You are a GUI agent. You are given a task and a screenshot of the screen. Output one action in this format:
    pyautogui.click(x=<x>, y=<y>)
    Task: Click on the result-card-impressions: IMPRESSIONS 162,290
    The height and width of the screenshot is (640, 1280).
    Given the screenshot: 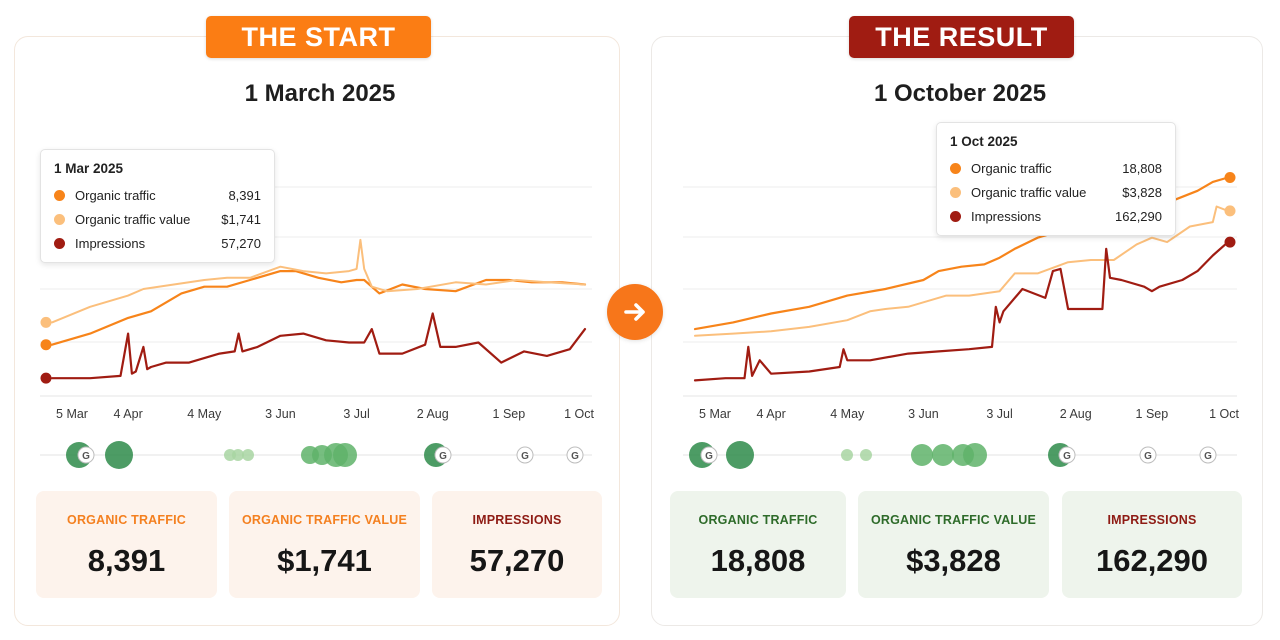 What is the action you would take?
    pyautogui.click(x=1152, y=544)
    